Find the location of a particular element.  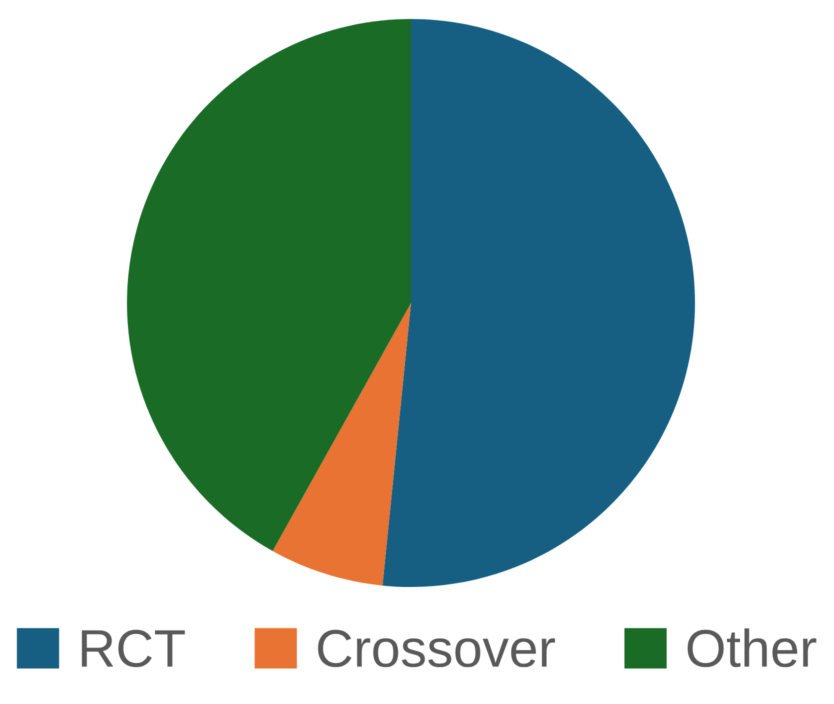

legend-label: Other is located at coordinates (752, 648).